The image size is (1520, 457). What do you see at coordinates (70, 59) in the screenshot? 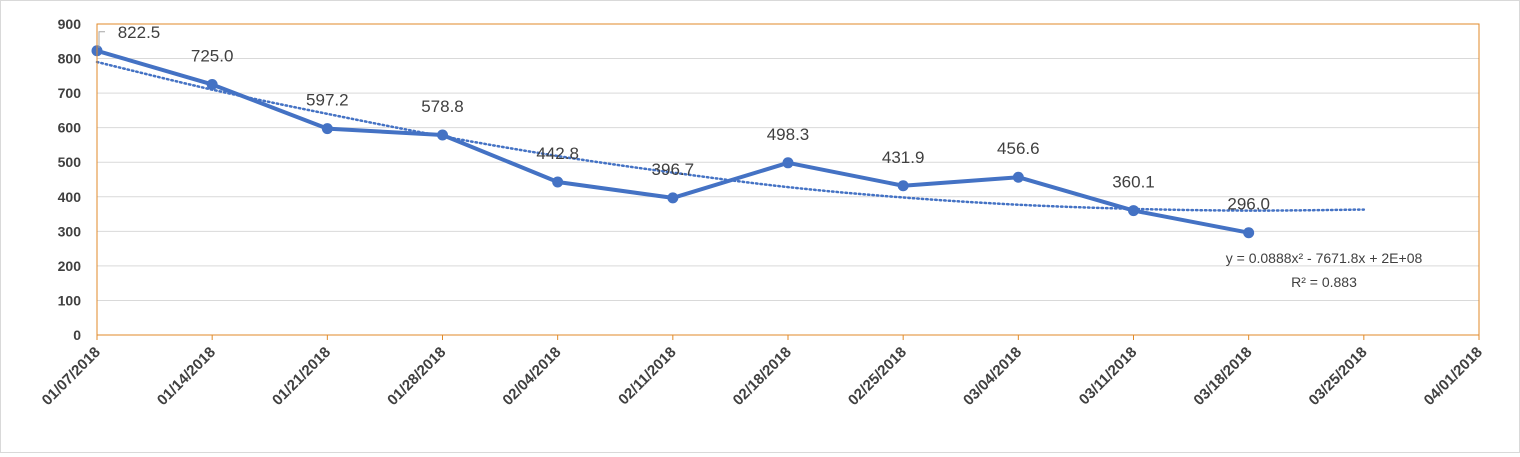
I see `y-tick-label: 800` at bounding box center [70, 59].